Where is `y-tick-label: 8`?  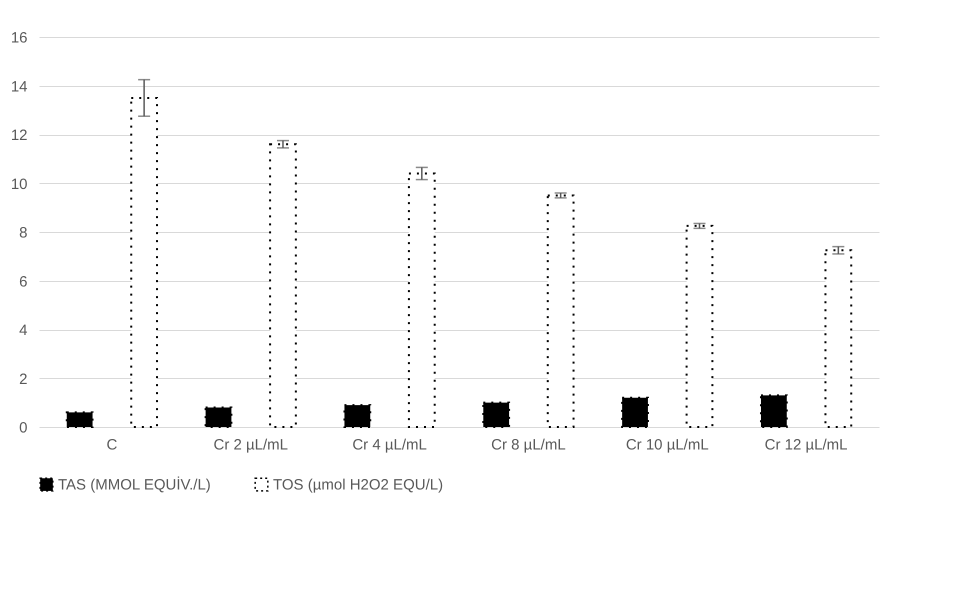 y-tick-label: 8 is located at coordinates (23, 233).